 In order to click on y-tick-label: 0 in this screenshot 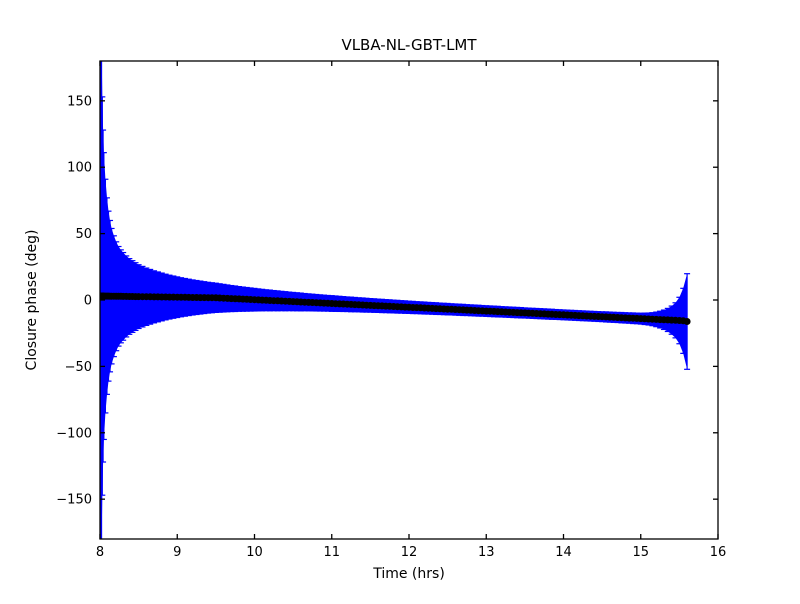, I will do `click(88, 301)`.